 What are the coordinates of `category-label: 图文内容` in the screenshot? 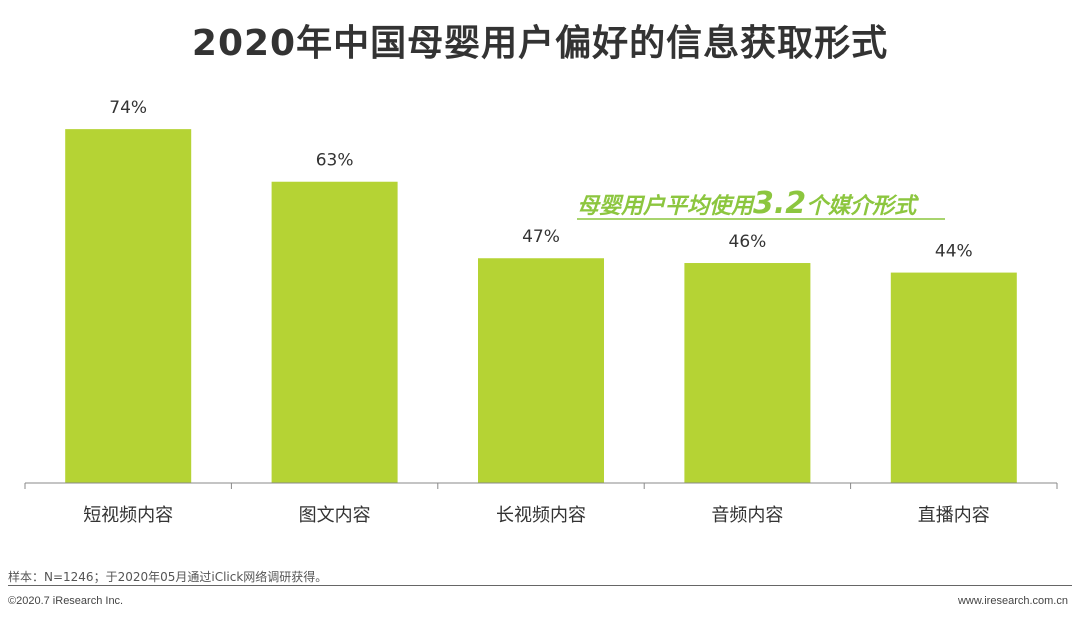 It's located at (335, 515).